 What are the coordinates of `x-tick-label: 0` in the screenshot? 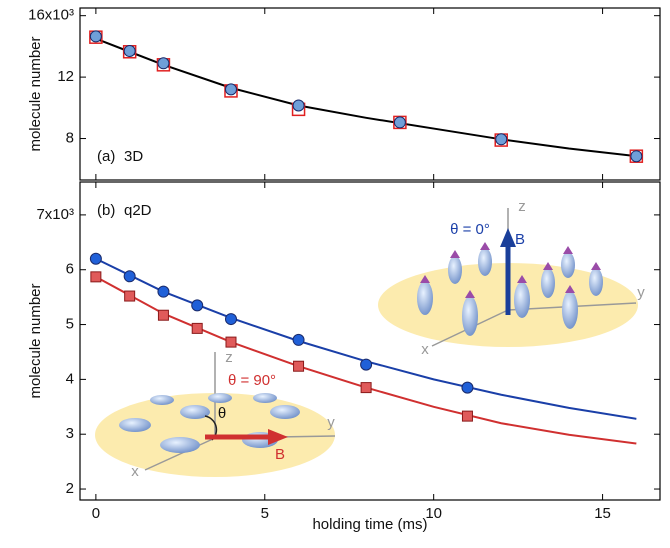 It's located at (96, 513).